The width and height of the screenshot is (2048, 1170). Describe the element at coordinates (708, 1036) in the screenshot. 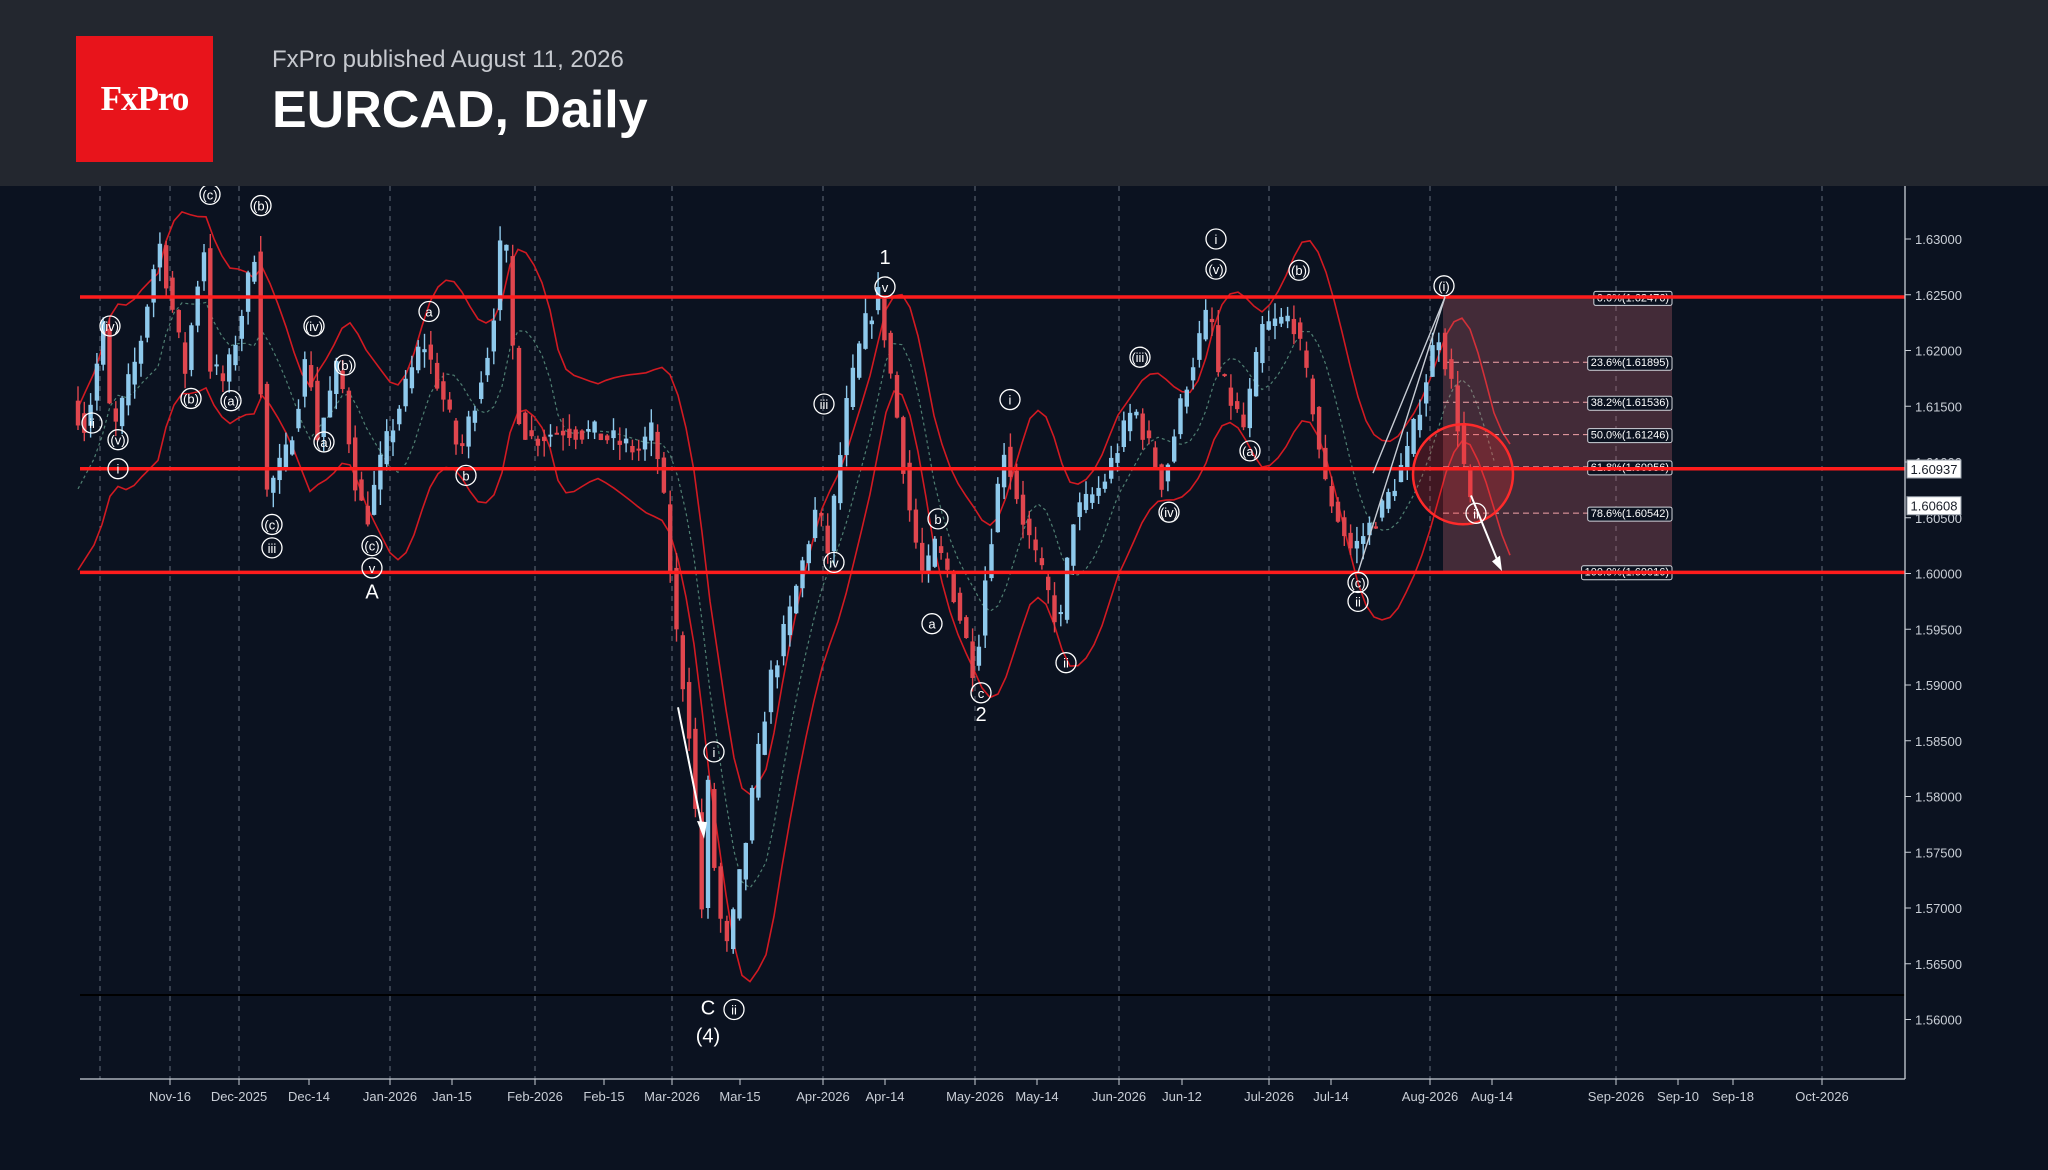

I see `wave-label: (4)` at that location.